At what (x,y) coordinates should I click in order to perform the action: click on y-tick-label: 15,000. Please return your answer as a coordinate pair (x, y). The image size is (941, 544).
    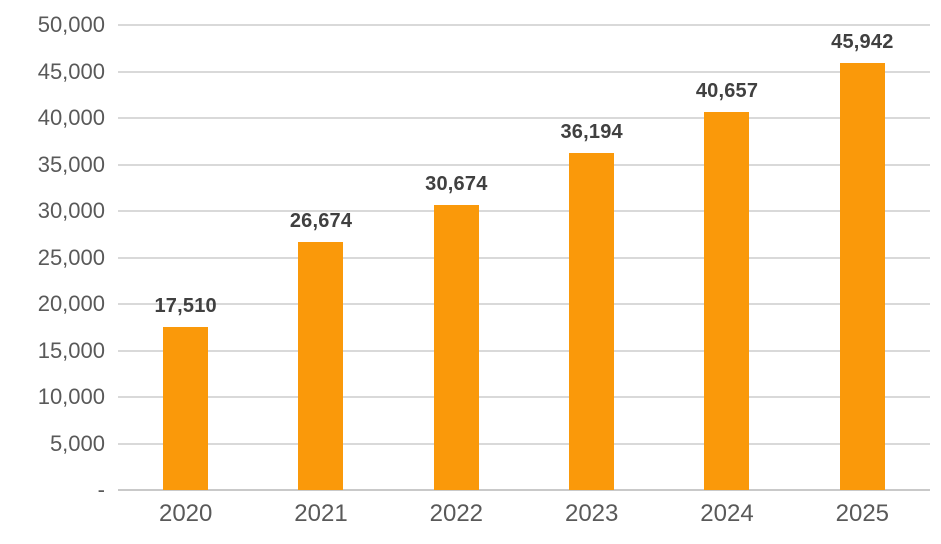
    Looking at the image, I should click on (71, 350).